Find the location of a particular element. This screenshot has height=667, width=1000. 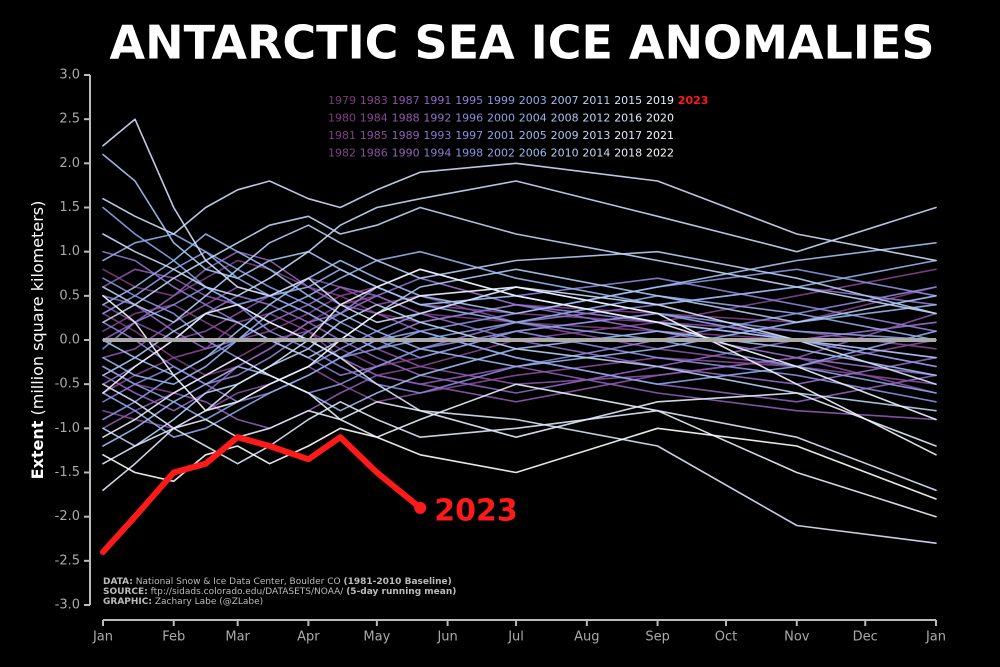

legend-entry: 2023 is located at coordinates (693, 100).